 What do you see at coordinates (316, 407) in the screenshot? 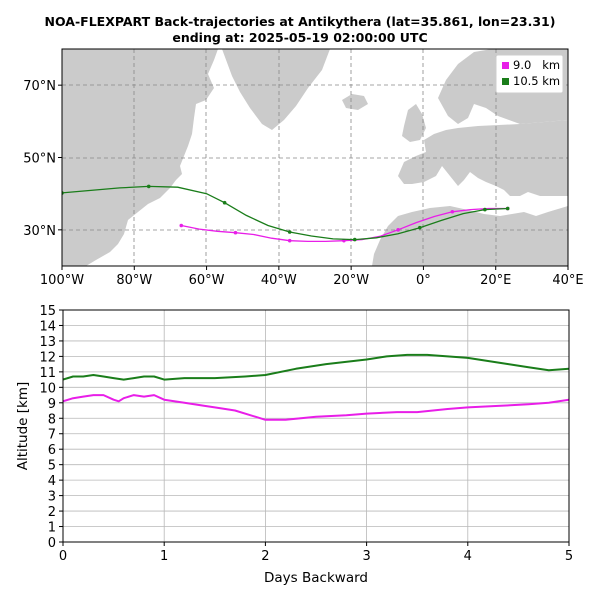
I see `altitude-line-9km` at bounding box center [316, 407].